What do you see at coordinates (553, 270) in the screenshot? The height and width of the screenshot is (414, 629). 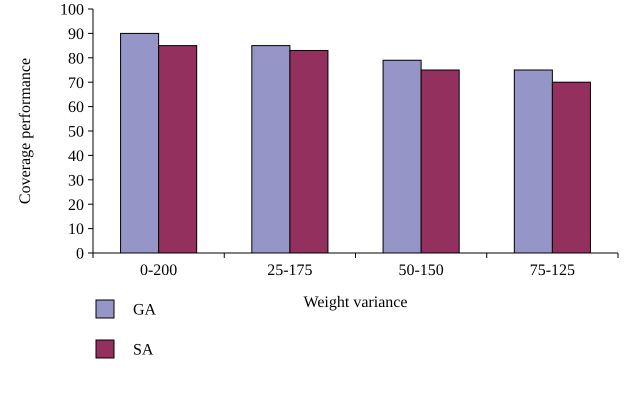 I see `x-tick-label: 75-125` at bounding box center [553, 270].